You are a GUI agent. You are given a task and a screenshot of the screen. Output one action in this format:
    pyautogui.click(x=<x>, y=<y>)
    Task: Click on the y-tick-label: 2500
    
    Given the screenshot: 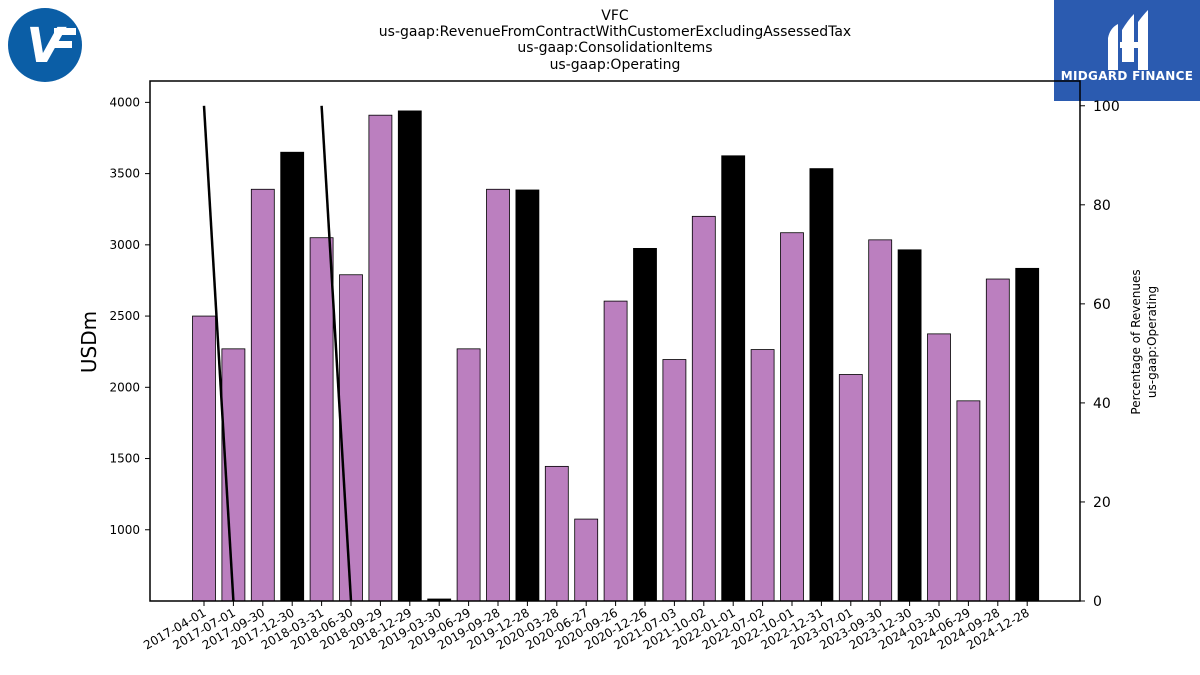 What is the action you would take?
    pyautogui.click(x=124, y=316)
    